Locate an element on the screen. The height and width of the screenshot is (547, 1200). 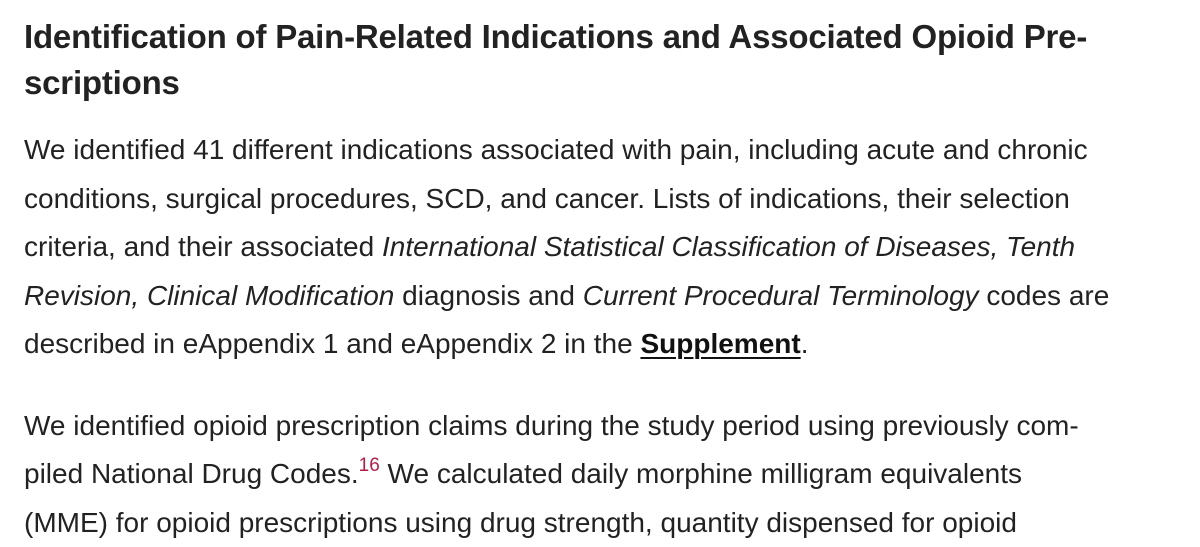
plain-text: codes are is located at coordinates (1044, 295).